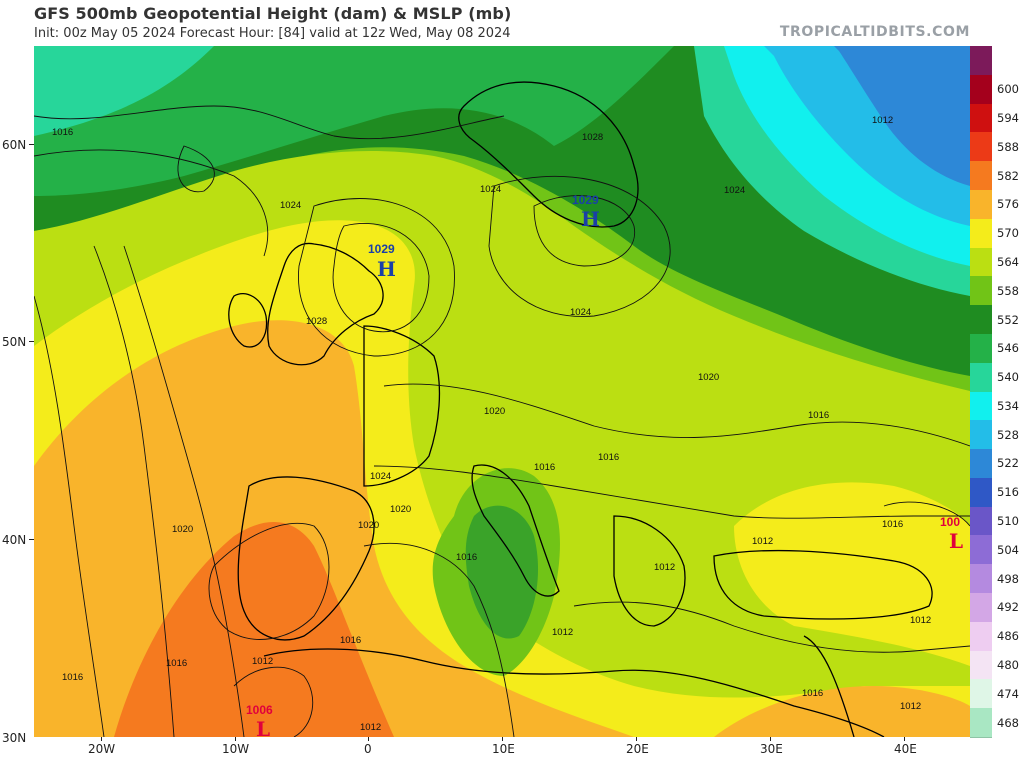 The height and width of the screenshot is (757, 1024). What do you see at coordinates (1008, 117) in the screenshot?
I see `colorbar-label: 594` at bounding box center [1008, 117].